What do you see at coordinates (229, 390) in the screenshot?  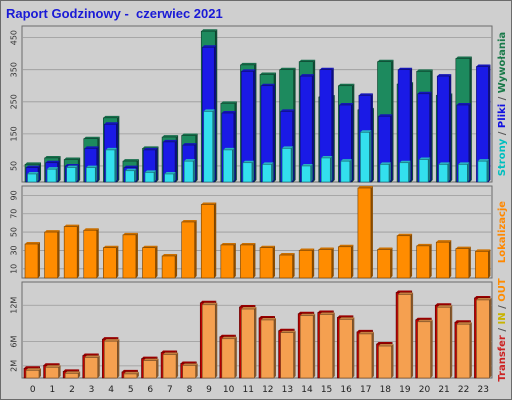 I see `x-tick-label: 10` at bounding box center [229, 390].